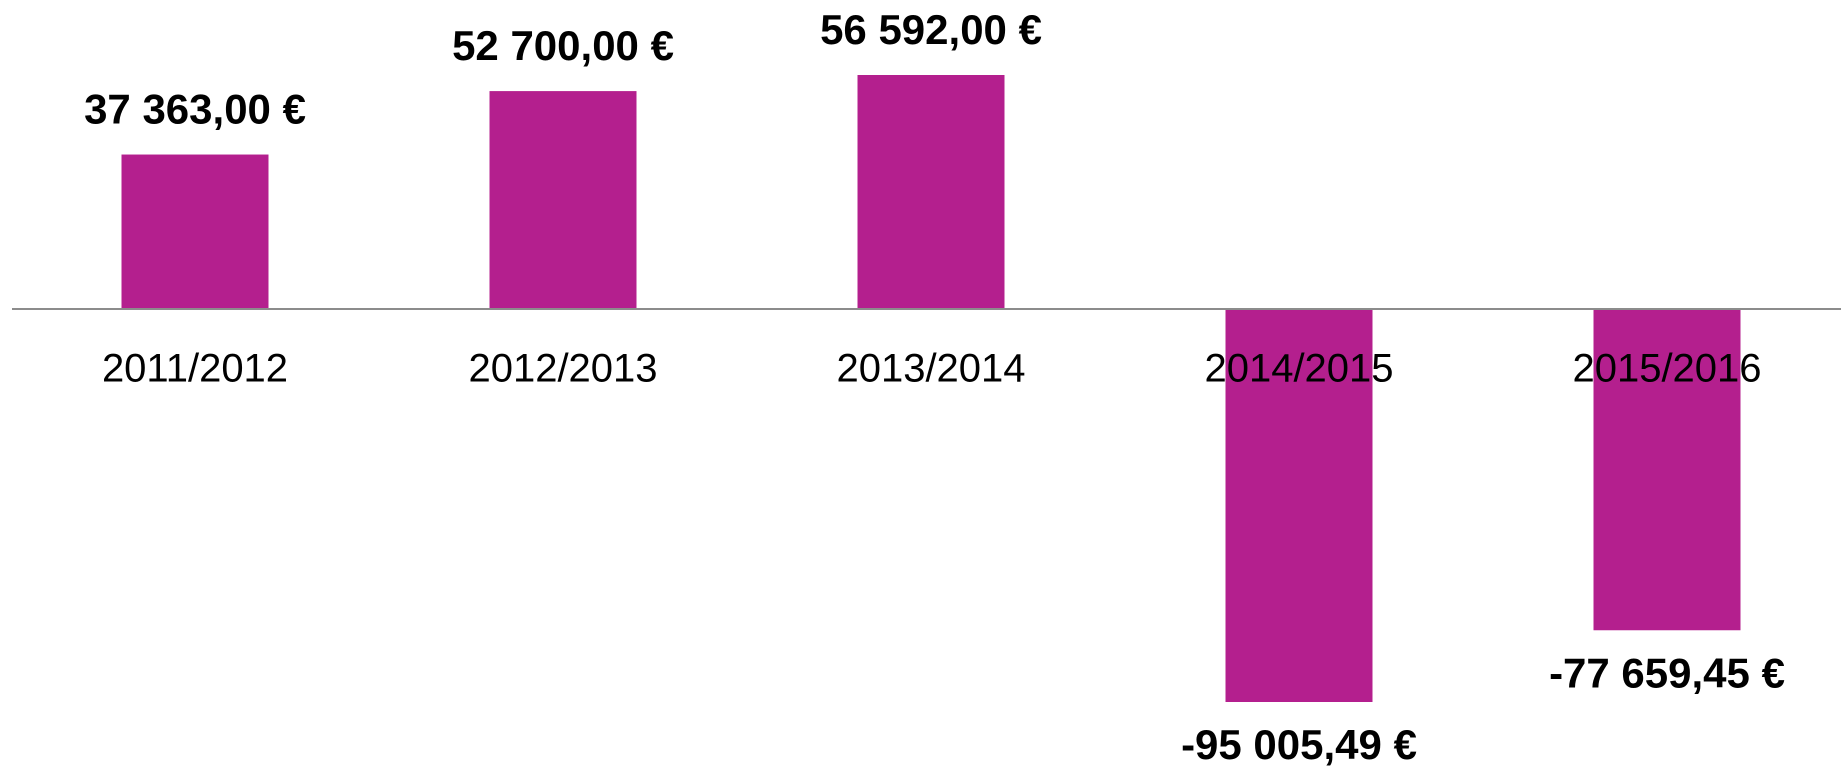 The width and height of the screenshot is (1841, 772). Describe the element at coordinates (563, 45) in the screenshot. I see `data-label: 52 700,00 €` at that location.